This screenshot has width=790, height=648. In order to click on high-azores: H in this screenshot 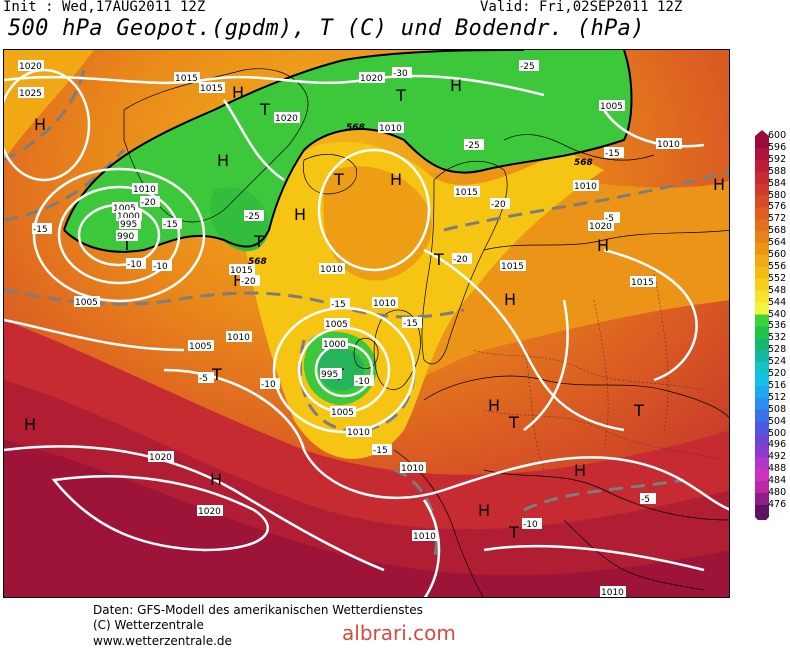, I will do `click(216, 479)`.